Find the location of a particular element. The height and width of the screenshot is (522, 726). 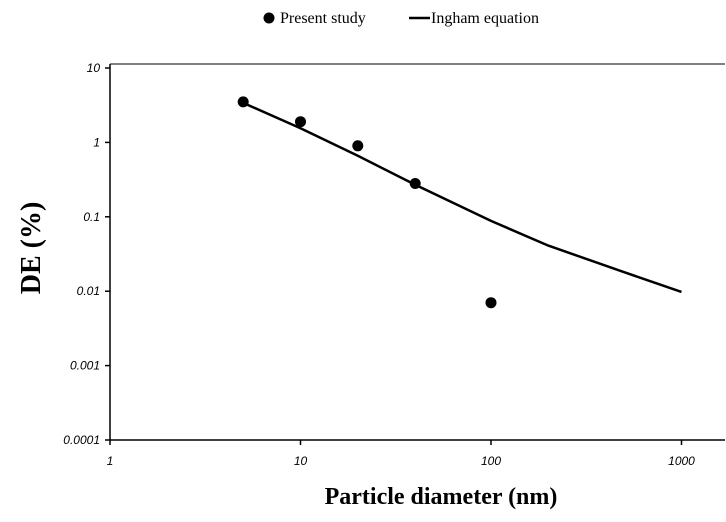

series-points-present-study is located at coordinates (367, 202).